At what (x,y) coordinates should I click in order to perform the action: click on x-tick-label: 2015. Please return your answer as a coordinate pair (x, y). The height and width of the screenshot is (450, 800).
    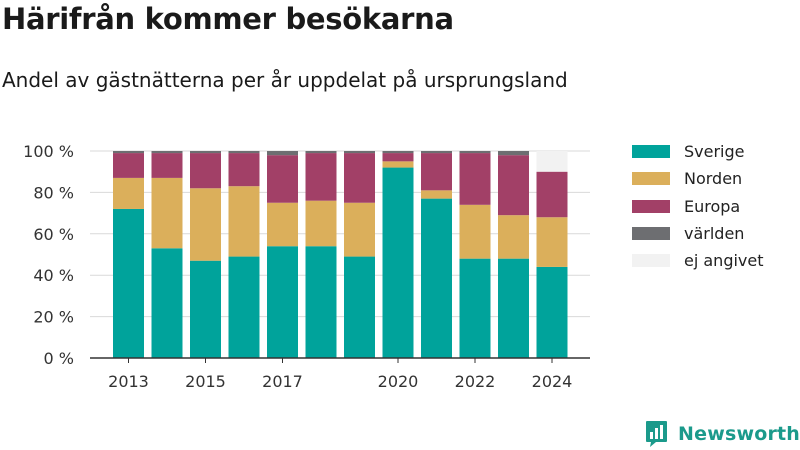
    Looking at the image, I should click on (205, 381).